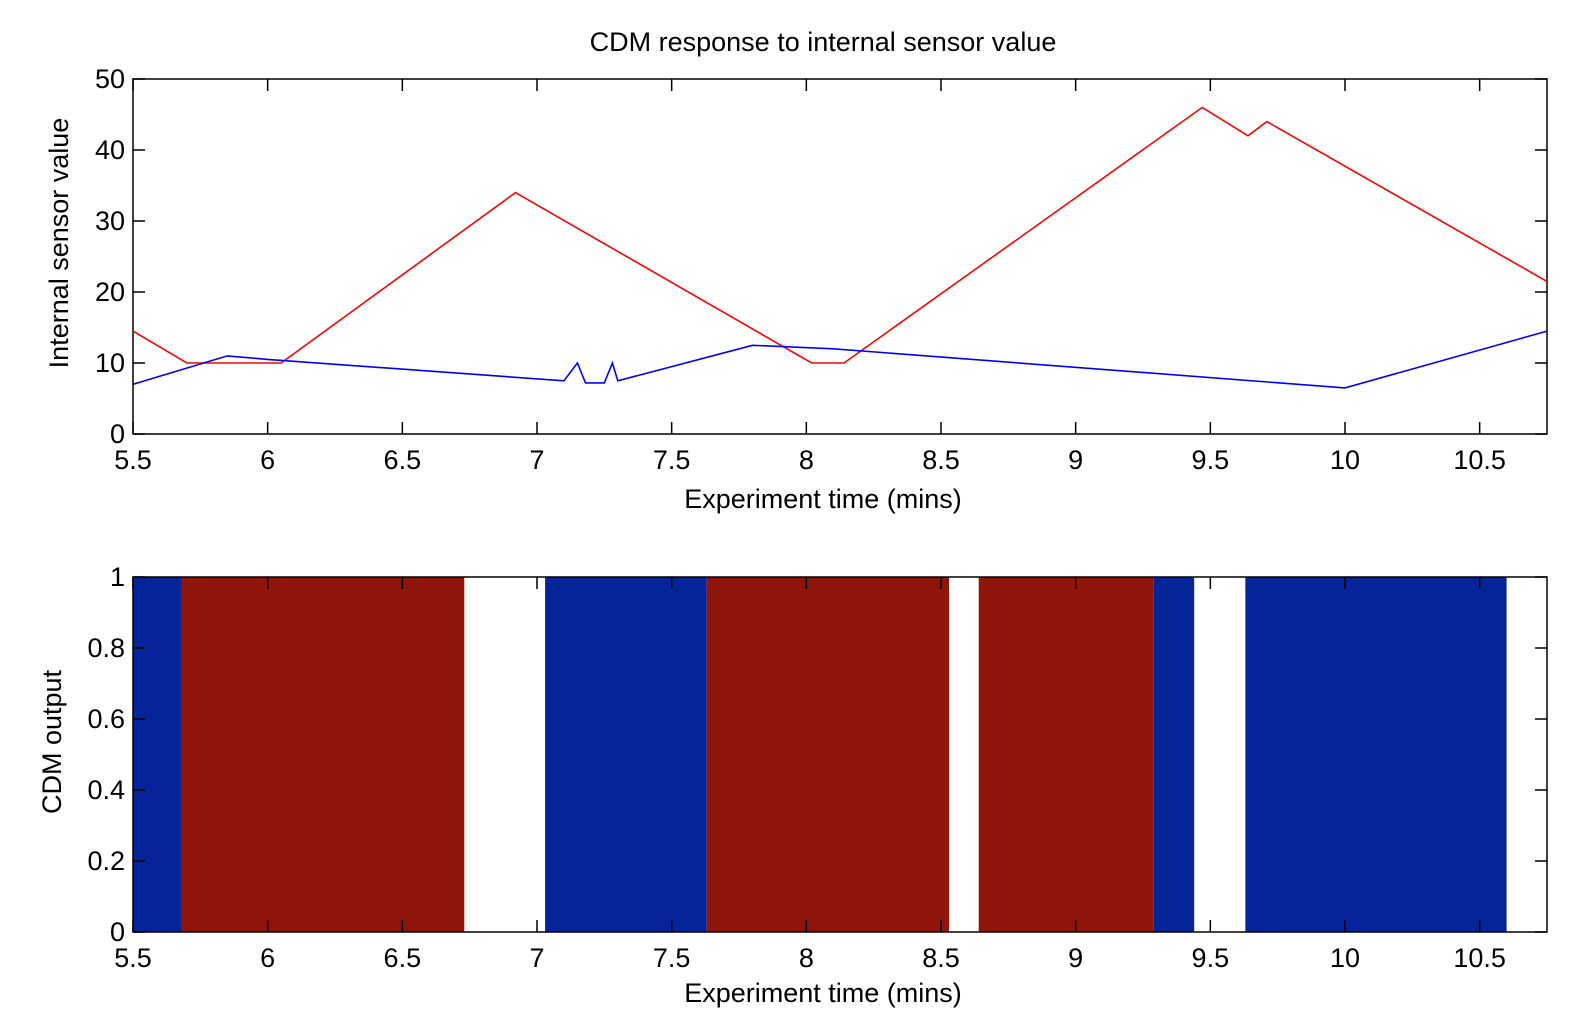  What do you see at coordinates (1345, 460) in the screenshot?
I see `sensor-plot-xtick-label: 10` at bounding box center [1345, 460].